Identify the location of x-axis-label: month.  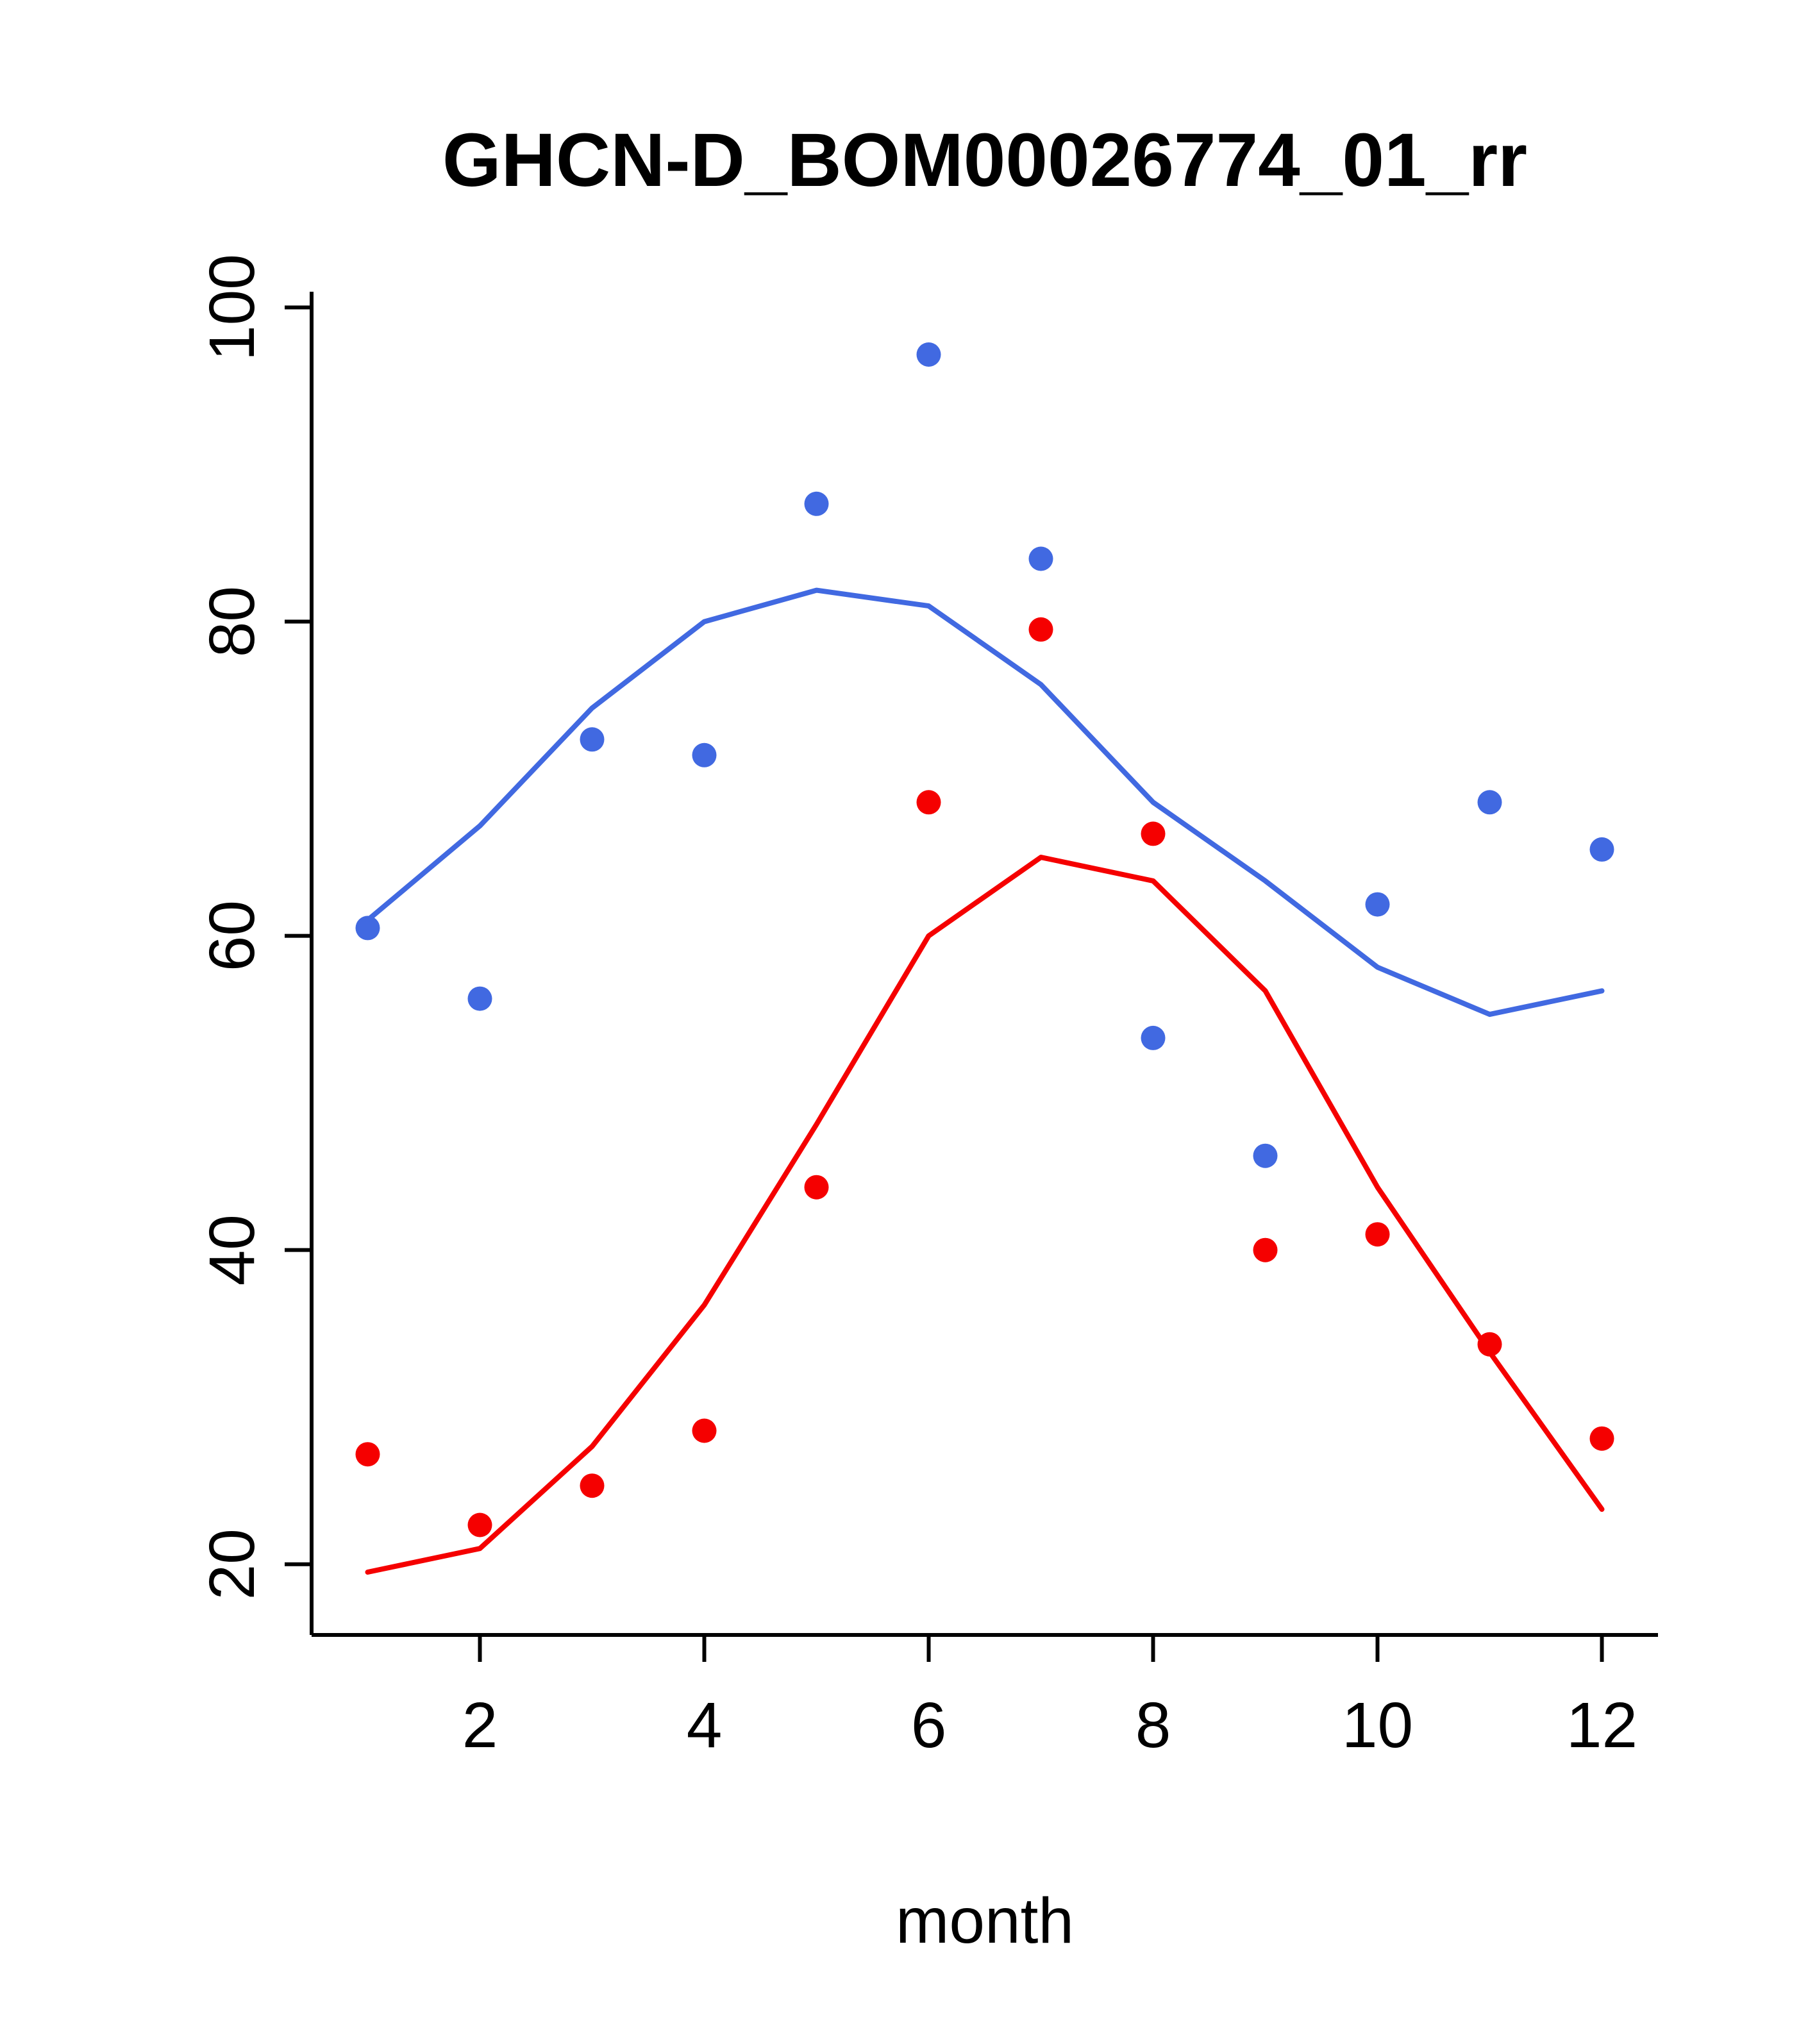
(985, 1921).